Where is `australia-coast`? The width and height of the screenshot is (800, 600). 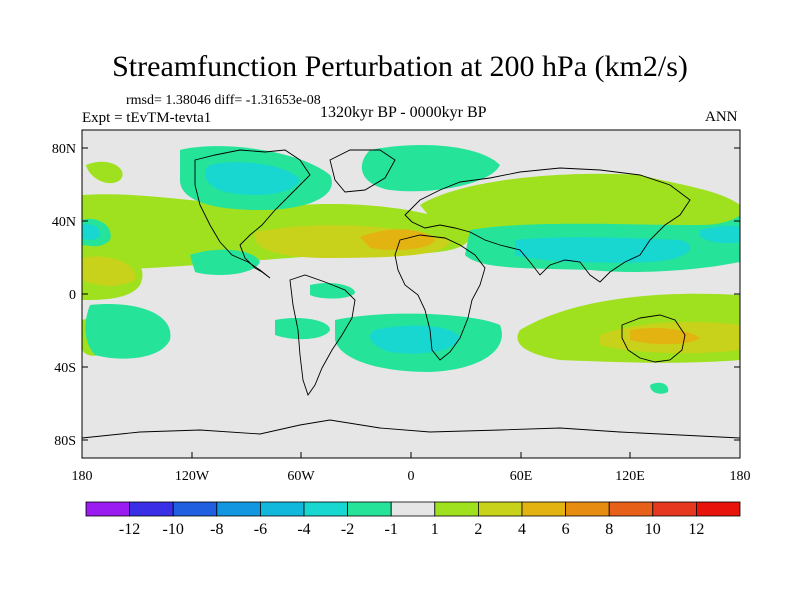
australia-coast is located at coordinates (653, 338).